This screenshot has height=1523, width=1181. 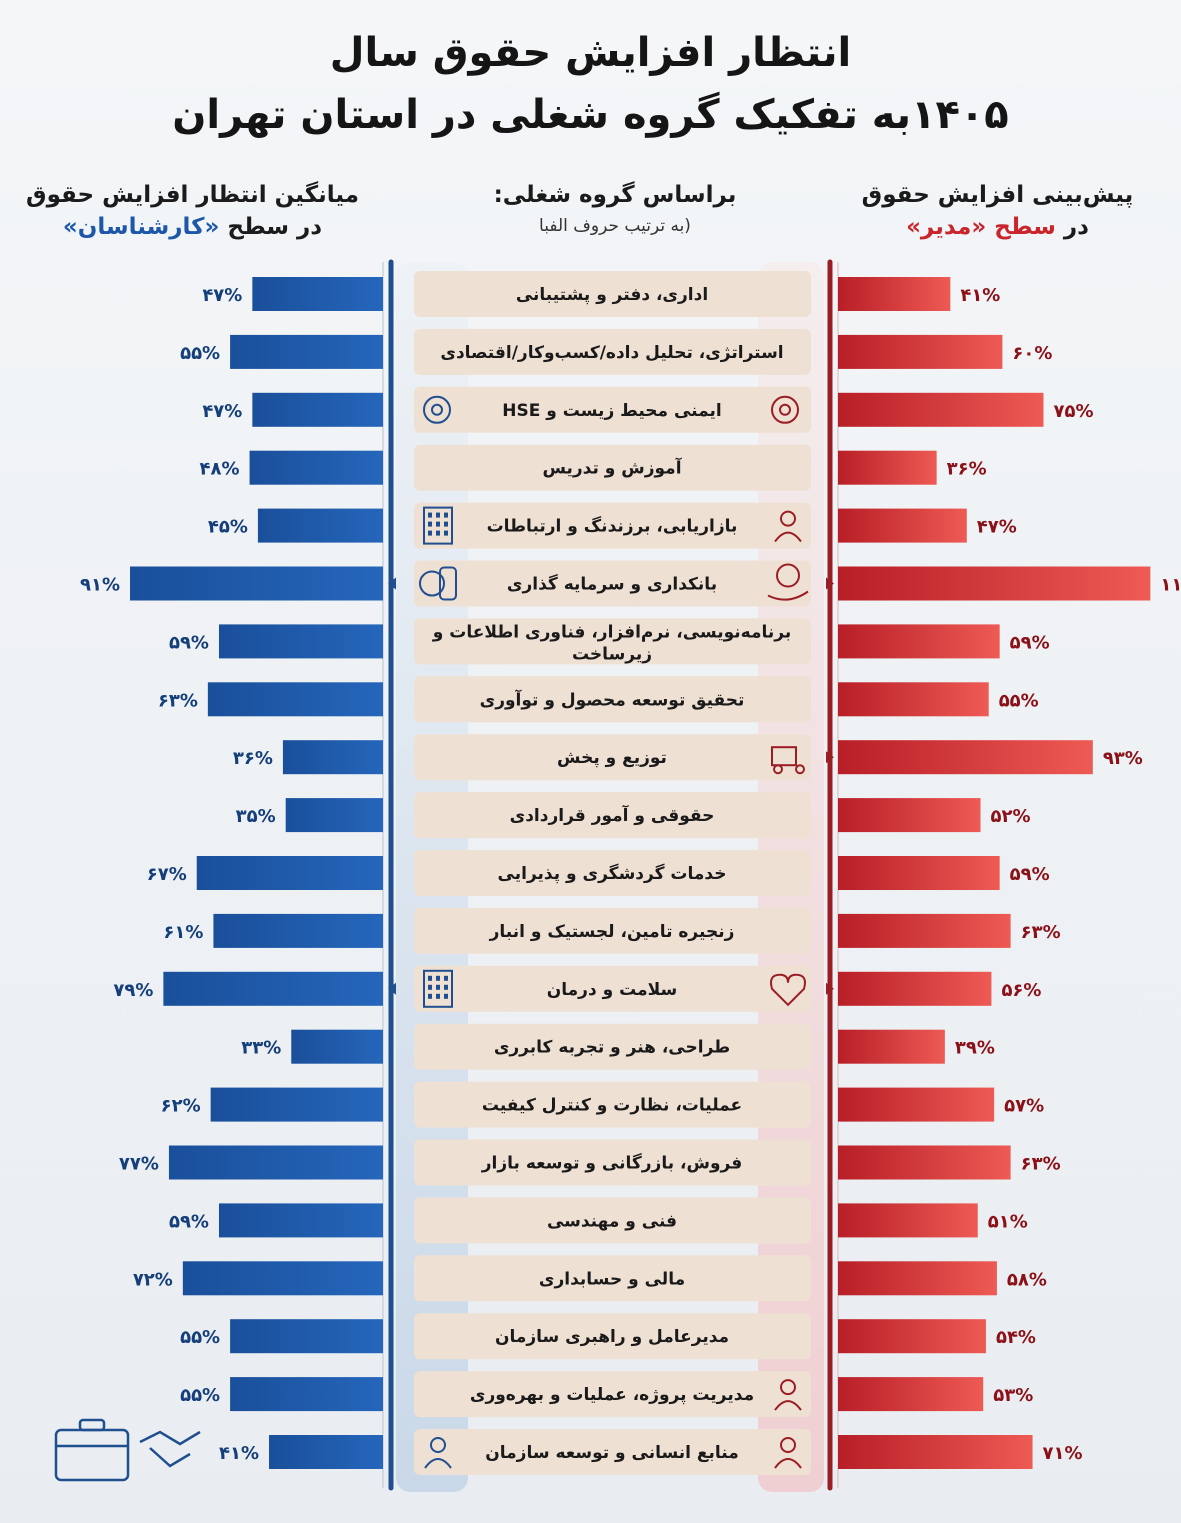 What do you see at coordinates (1063, 1453) in the screenshot?
I see `manager-value-label: ۷۱%` at bounding box center [1063, 1453].